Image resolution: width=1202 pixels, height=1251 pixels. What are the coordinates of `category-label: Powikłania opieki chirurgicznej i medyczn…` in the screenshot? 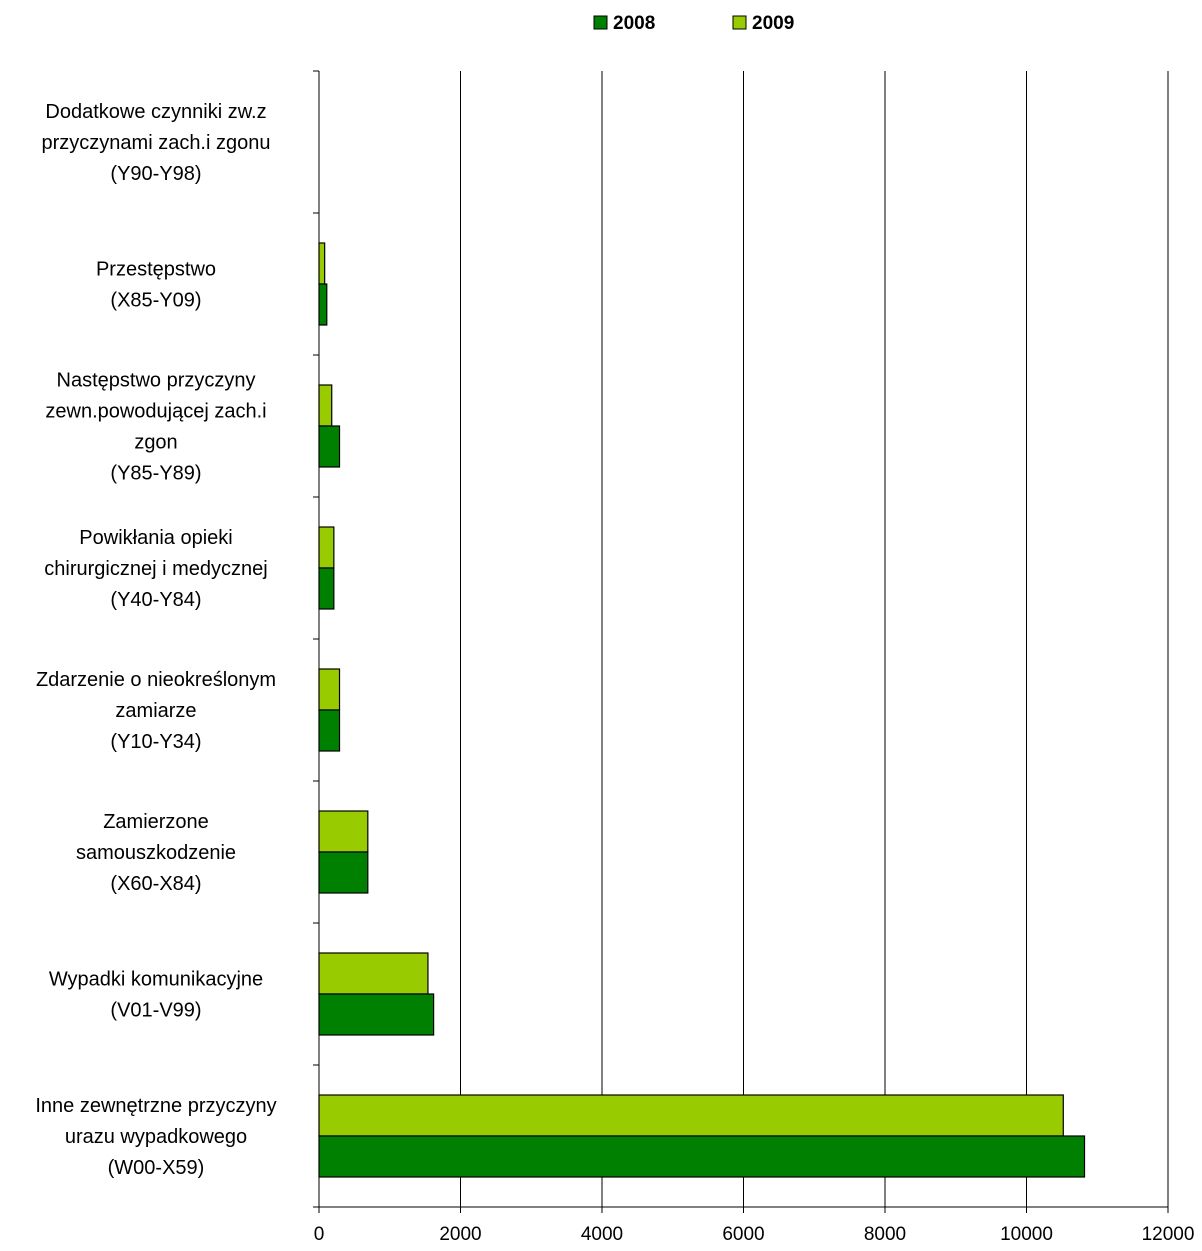 It's located at (155, 569).